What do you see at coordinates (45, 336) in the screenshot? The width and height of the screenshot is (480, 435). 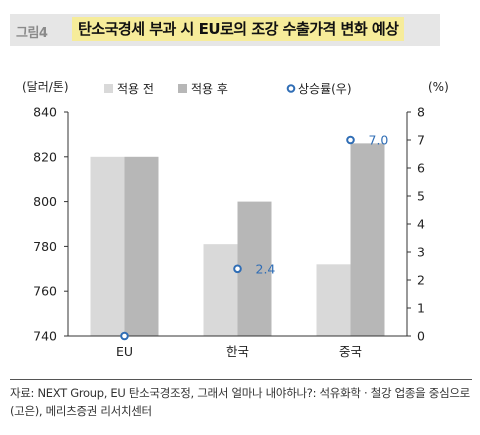 I see `y-left-tick-label-0: 740` at bounding box center [45, 336].